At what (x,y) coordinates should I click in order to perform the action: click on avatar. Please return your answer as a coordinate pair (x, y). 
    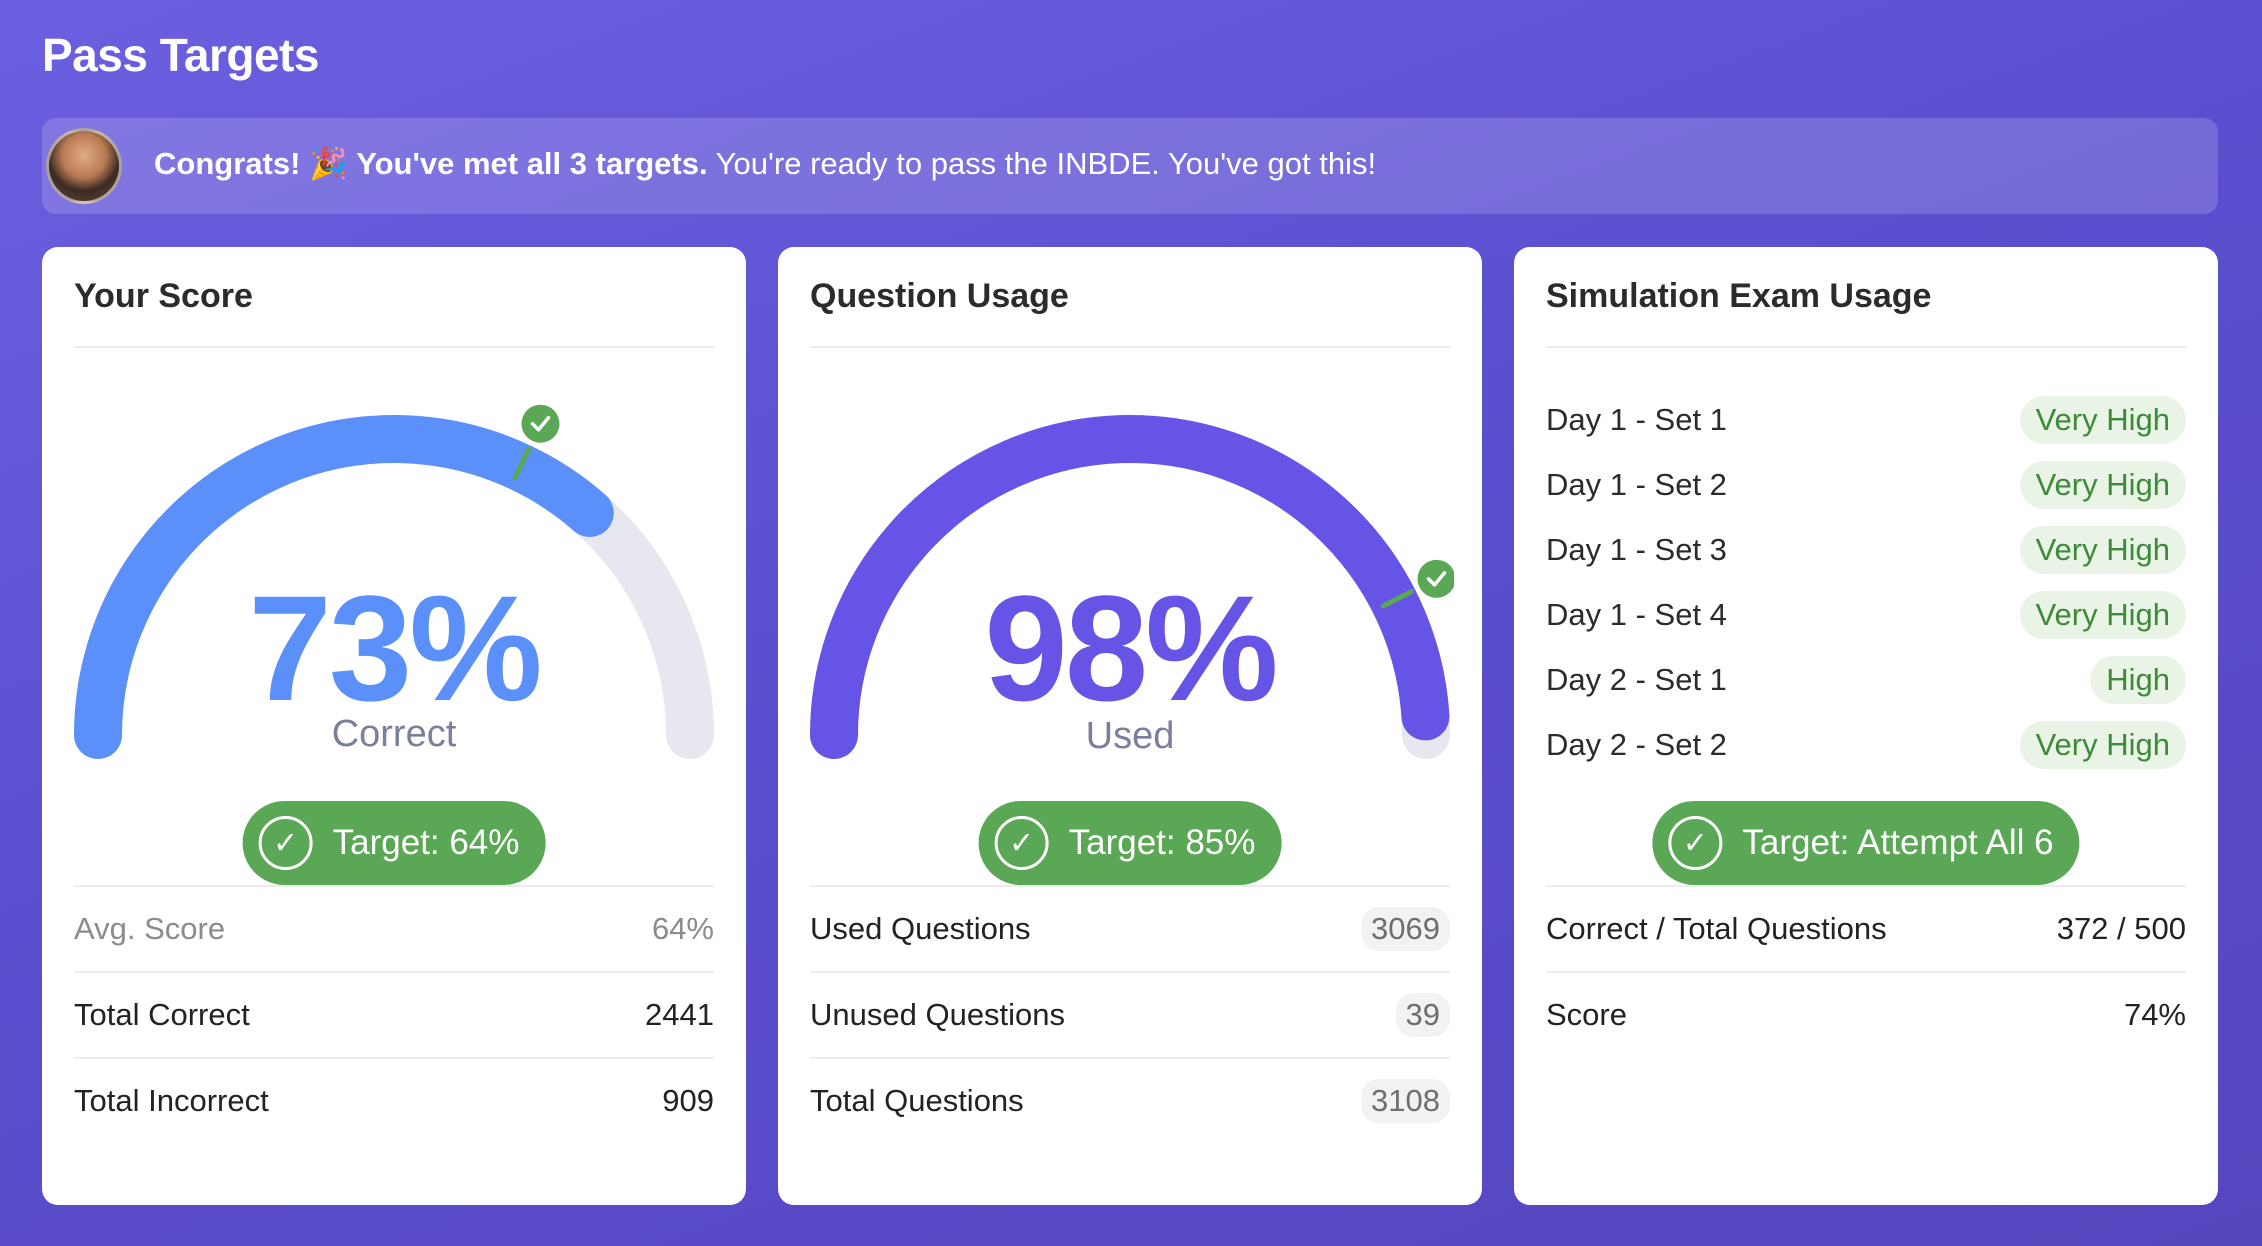
    Looking at the image, I should click on (84, 166).